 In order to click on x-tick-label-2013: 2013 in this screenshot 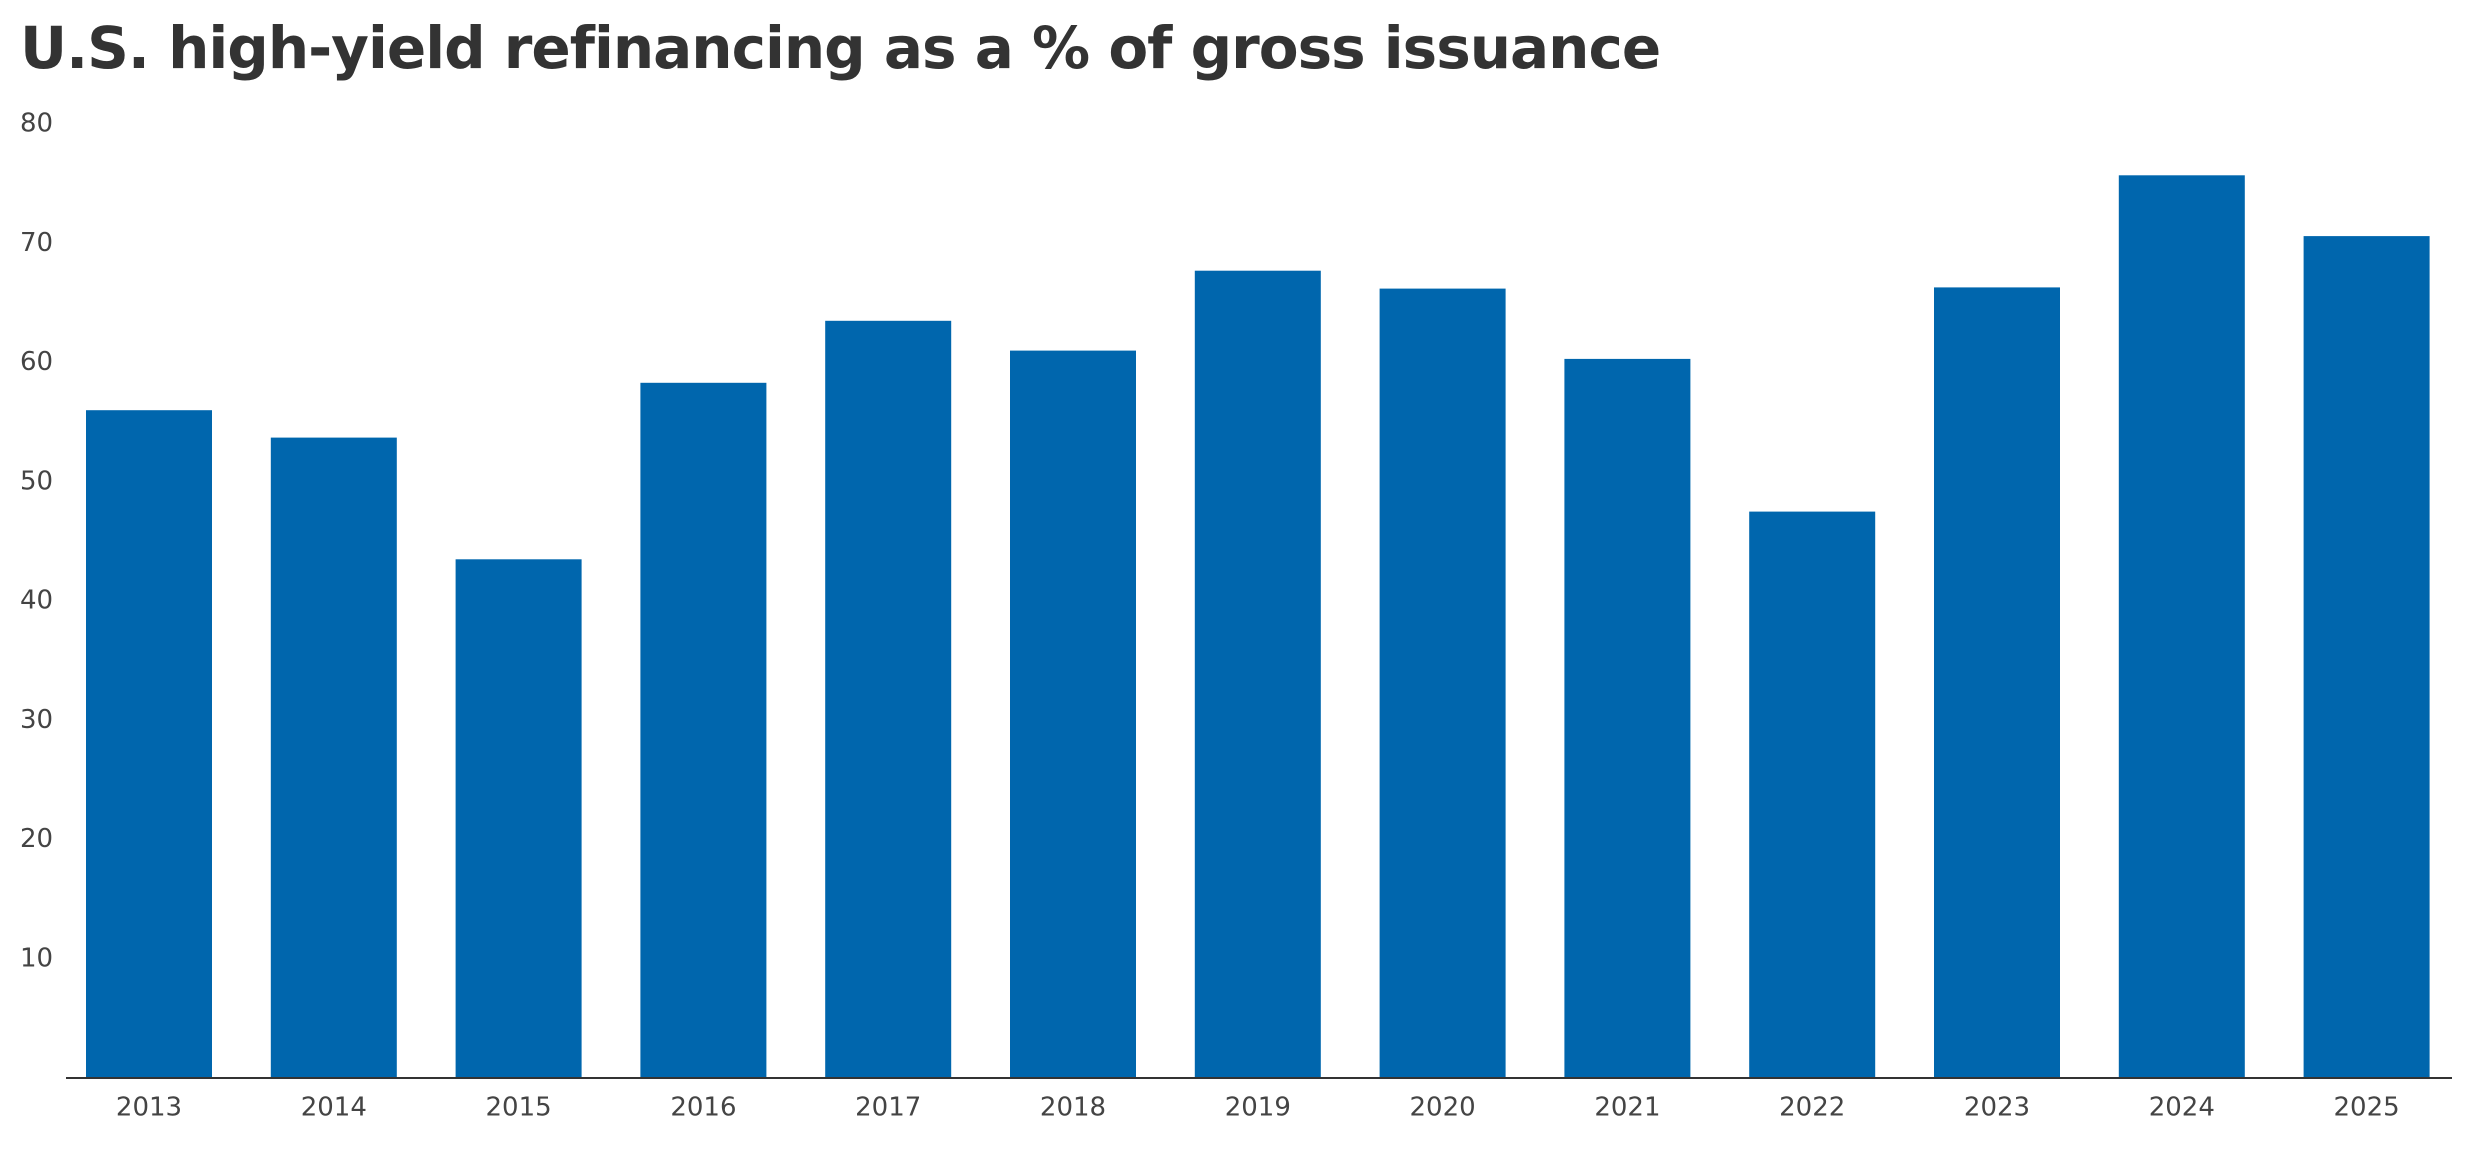, I will do `click(149, 1108)`.